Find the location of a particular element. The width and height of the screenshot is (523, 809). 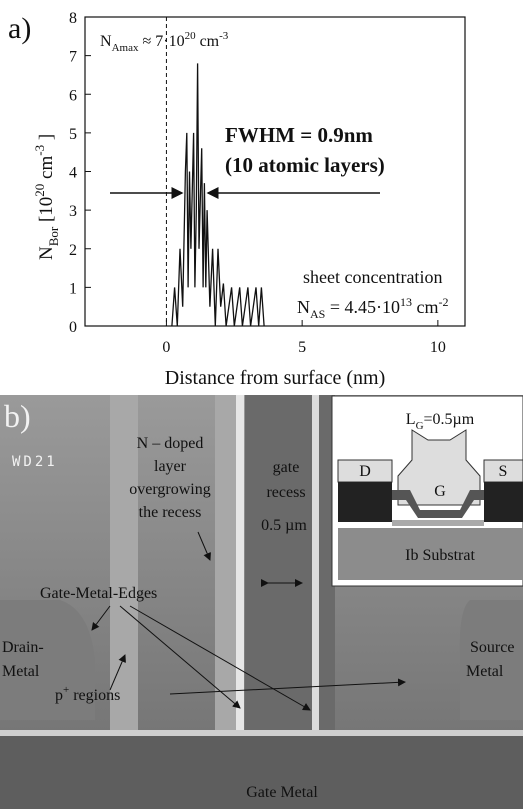

y-tick-label: 2 is located at coordinates (73, 250).